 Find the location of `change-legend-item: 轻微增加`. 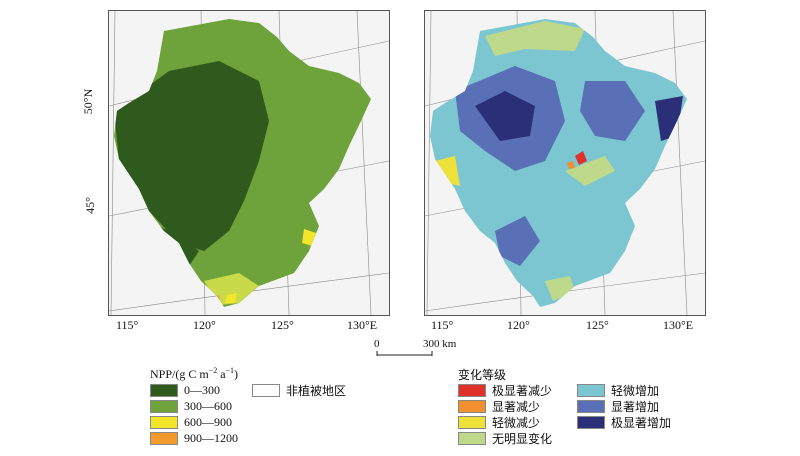

change-legend-item: 轻微增加 is located at coordinates (618, 390).